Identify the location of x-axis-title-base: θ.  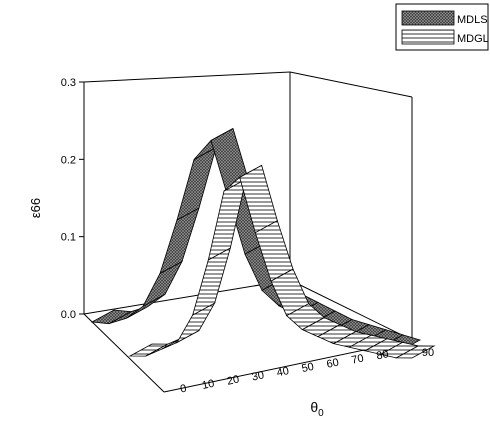
(314, 407).